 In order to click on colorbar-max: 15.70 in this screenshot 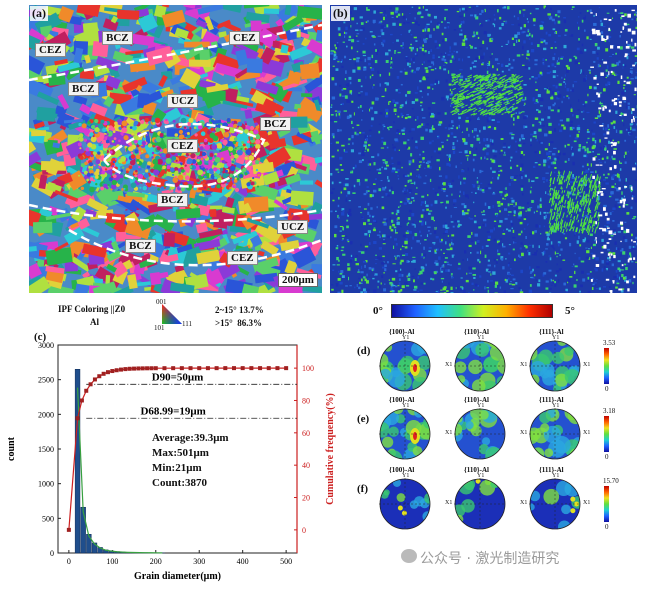, I will do `click(611, 481)`.